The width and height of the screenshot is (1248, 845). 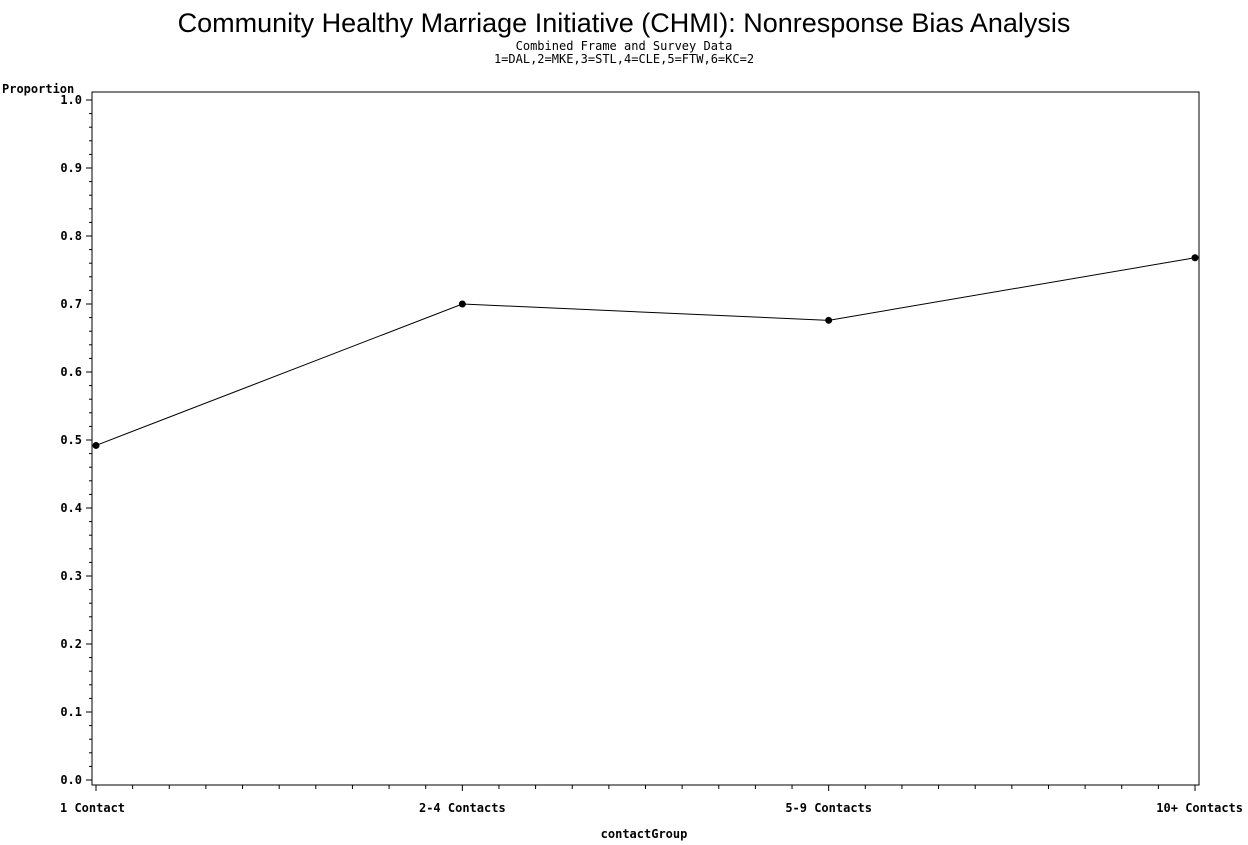 What do you see at coordinates (71, 440) in the screenshot?
I see `y-tick-label: 0.5` at bounding box center [71, 440].